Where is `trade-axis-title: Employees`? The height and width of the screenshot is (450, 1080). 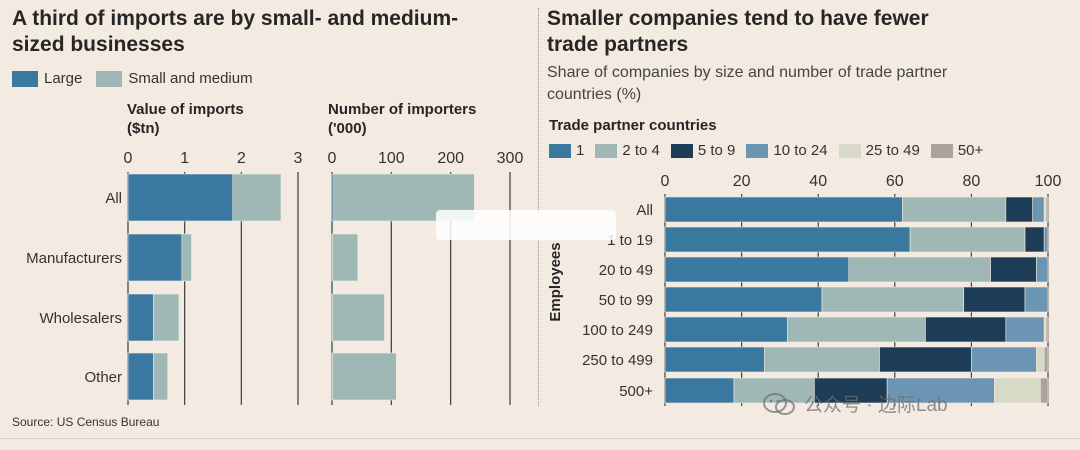 trade-axis-title: Employees is located at coordinates (555, 281).